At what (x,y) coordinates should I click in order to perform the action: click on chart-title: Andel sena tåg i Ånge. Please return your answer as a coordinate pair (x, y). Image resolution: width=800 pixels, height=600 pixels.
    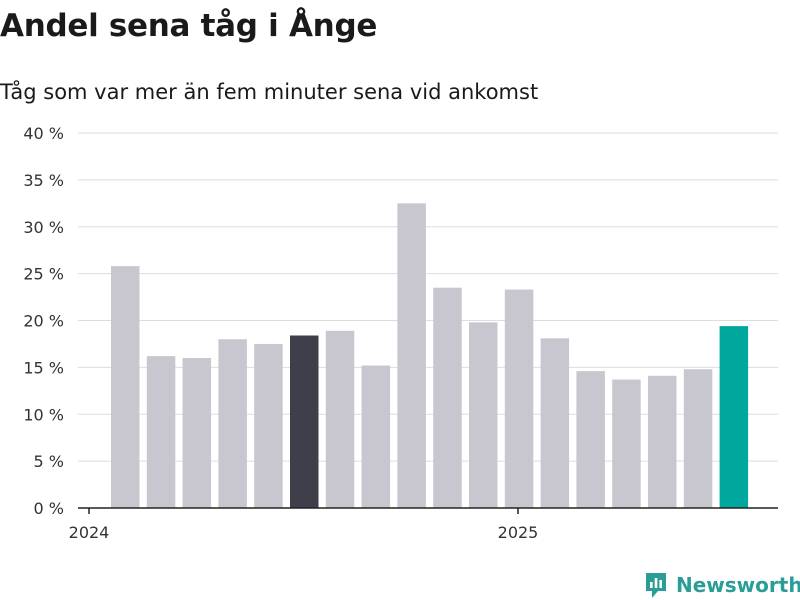
    Looking at the image, I should click on (189, 26).